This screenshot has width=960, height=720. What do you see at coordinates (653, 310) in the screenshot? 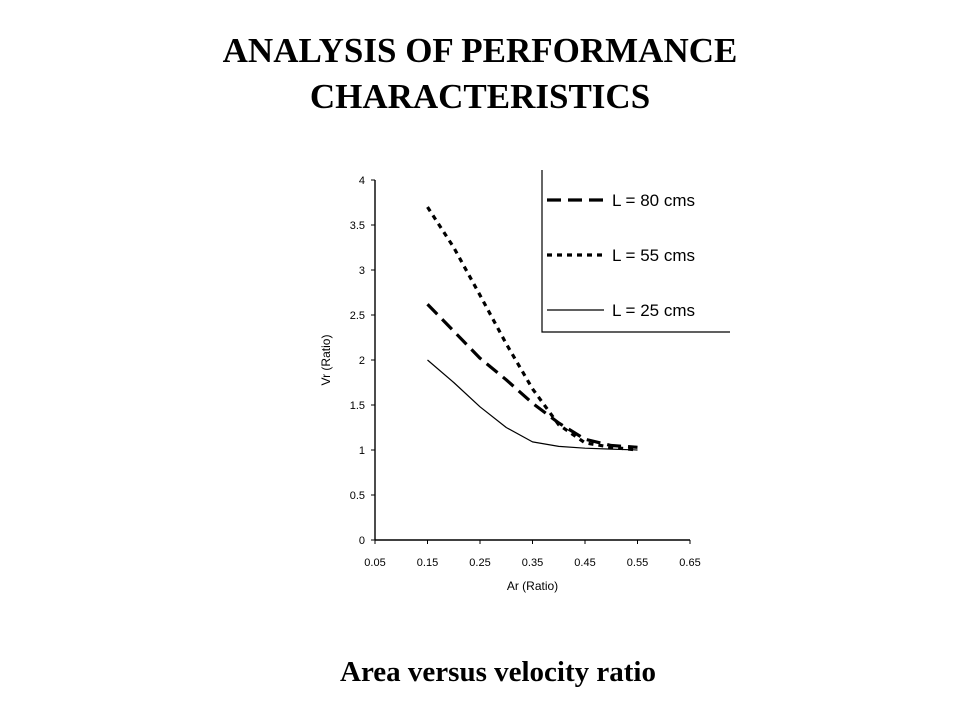
I see `legend-label-2: L = 25 cms` at bounding box center [653, 310].